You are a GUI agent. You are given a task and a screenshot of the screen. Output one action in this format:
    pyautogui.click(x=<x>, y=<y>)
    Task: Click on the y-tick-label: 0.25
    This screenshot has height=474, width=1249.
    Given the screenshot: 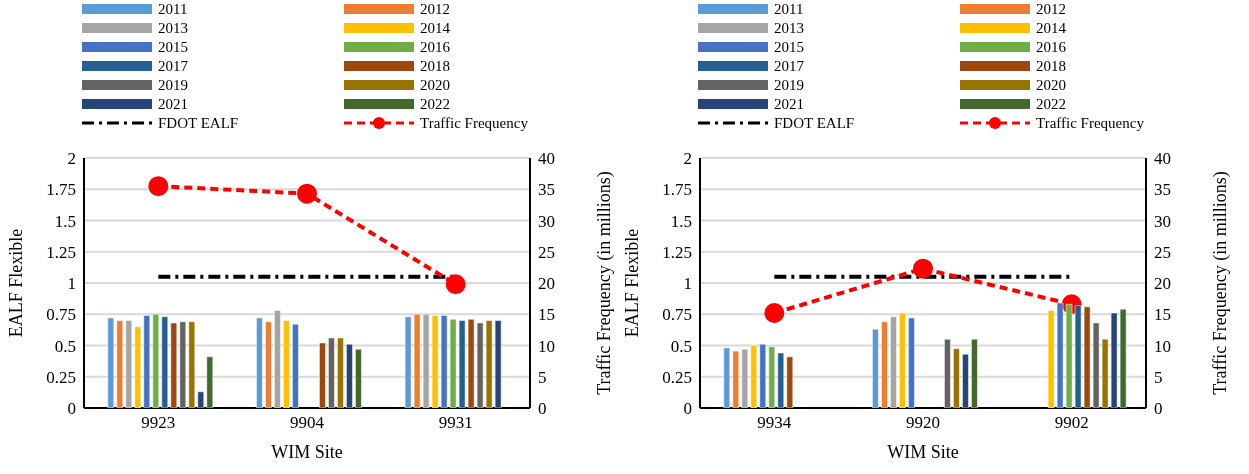 What is the action you would take?
    pyautogui.click(x=61, y=377)
    